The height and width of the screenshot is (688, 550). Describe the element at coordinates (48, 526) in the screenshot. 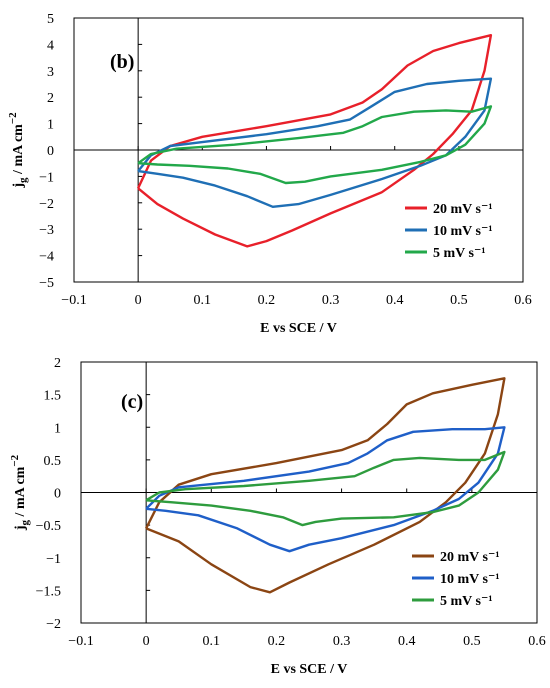

I see `y-tick-label: −0.5` at that location.